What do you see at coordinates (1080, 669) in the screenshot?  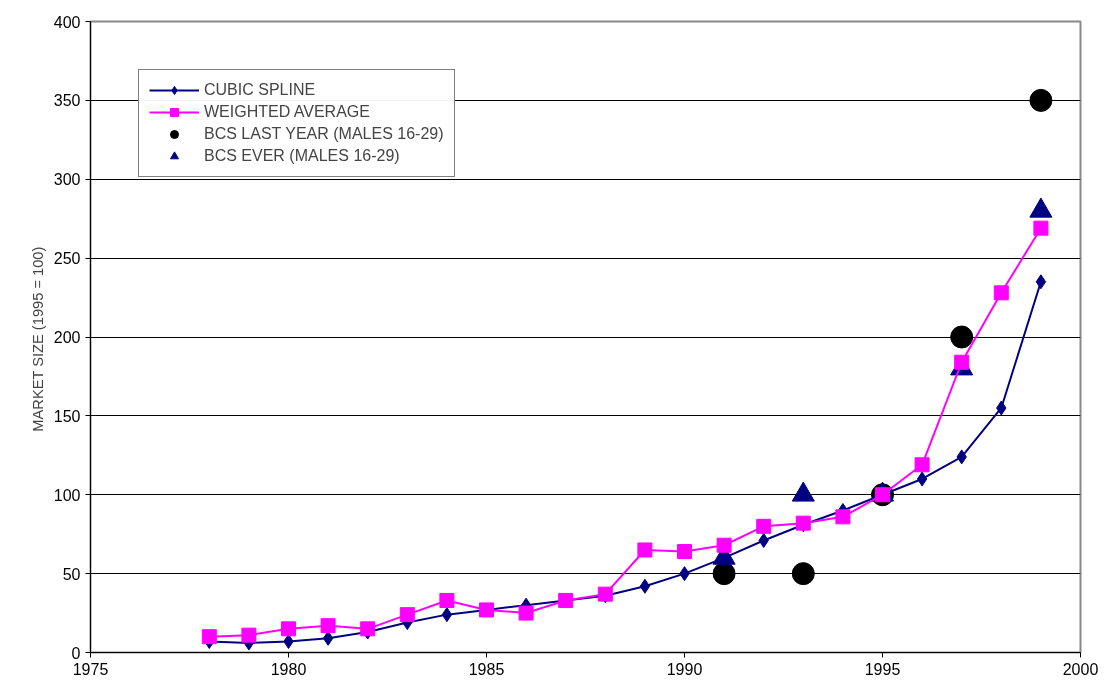 I see `x-tick-label: 2000` at bounding box center [1080, 669].